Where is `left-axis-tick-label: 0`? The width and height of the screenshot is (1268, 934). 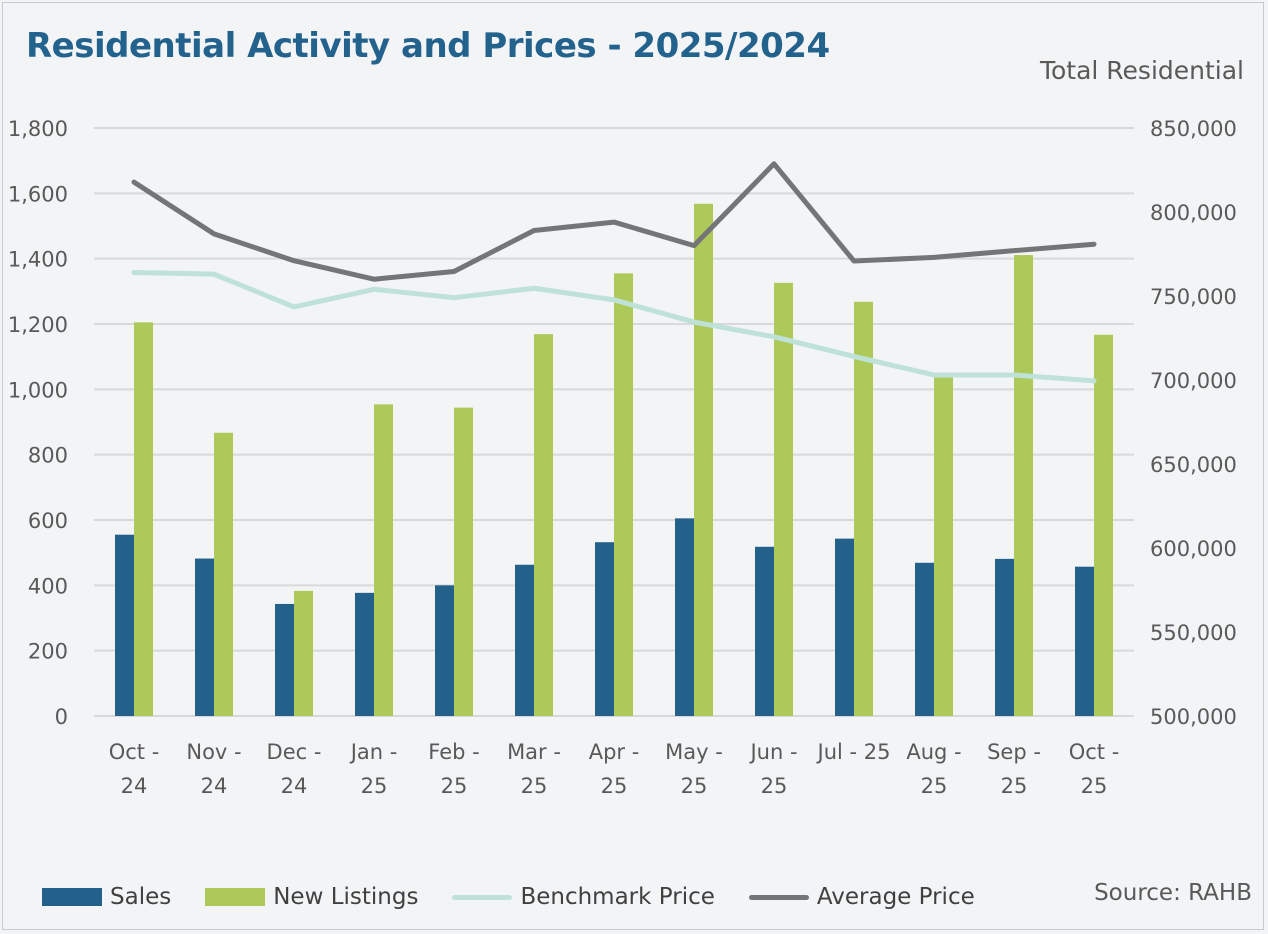 left-axis-tick-label: 0 is located at coordinates (61, 717).